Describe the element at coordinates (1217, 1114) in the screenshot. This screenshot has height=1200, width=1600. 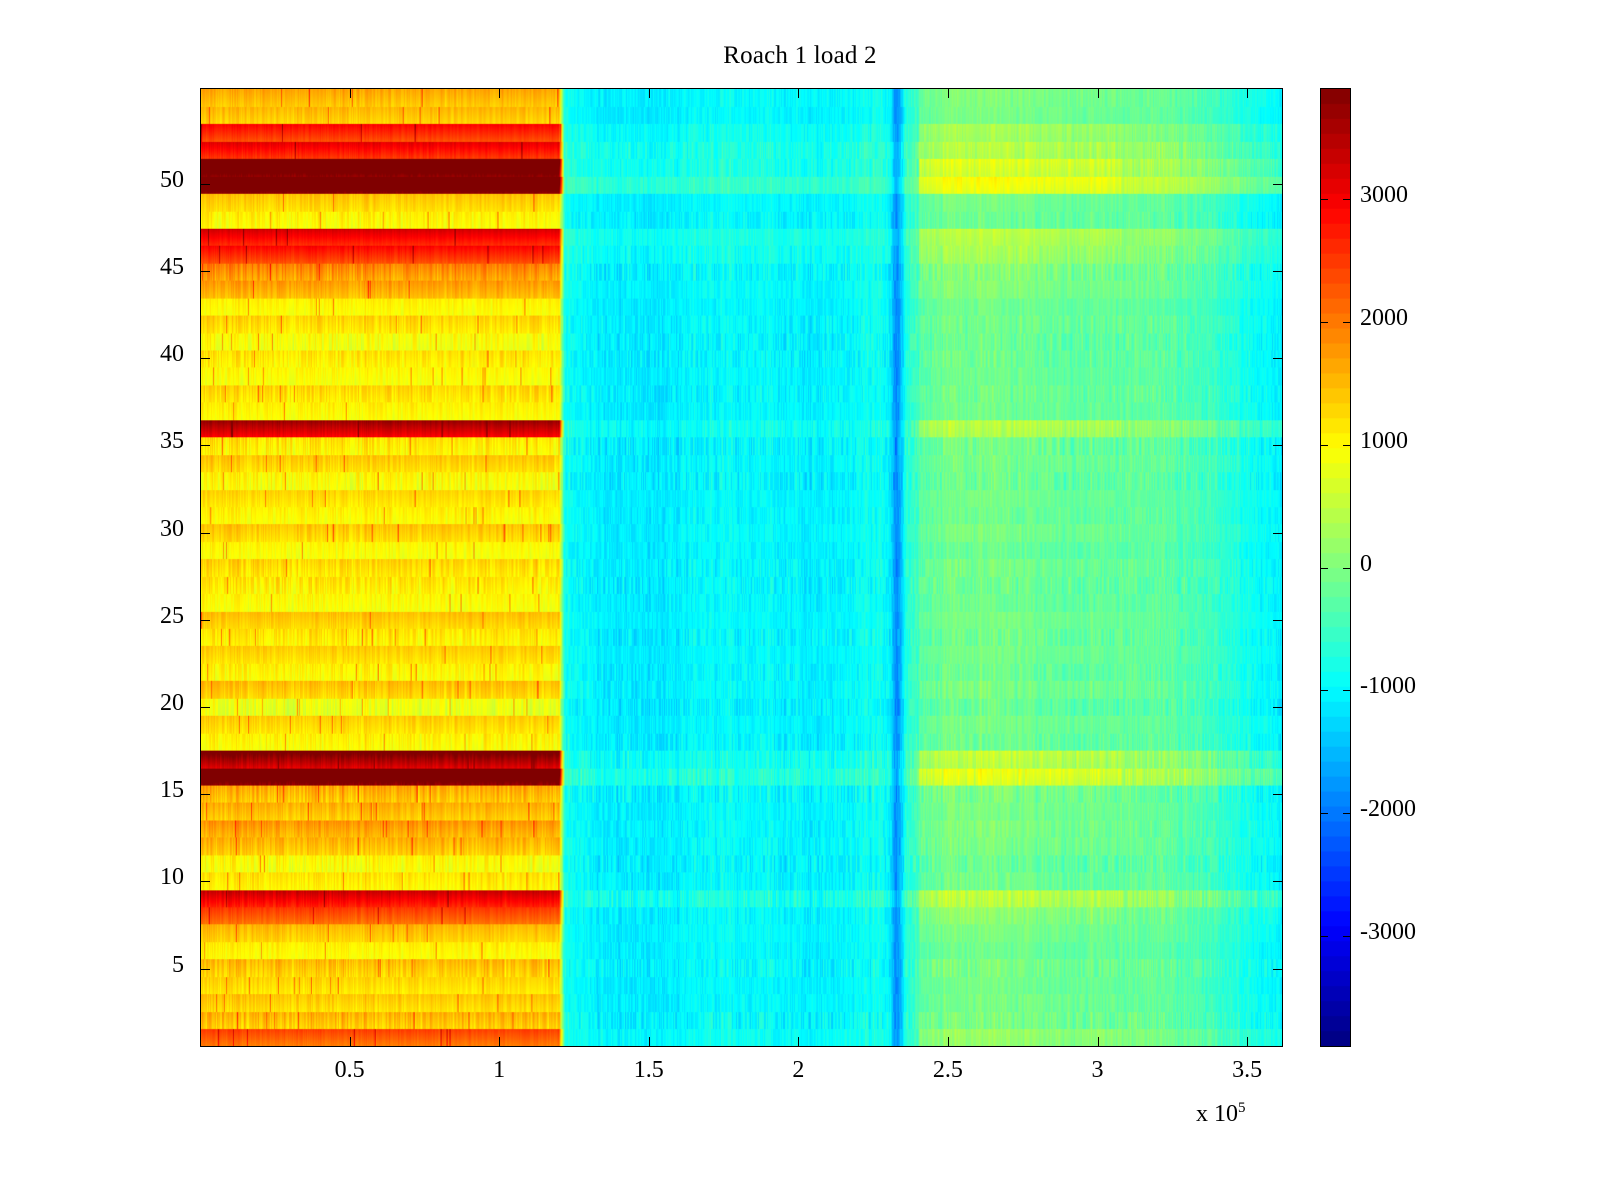
I see `x-exponent-text: x 10` at that location.